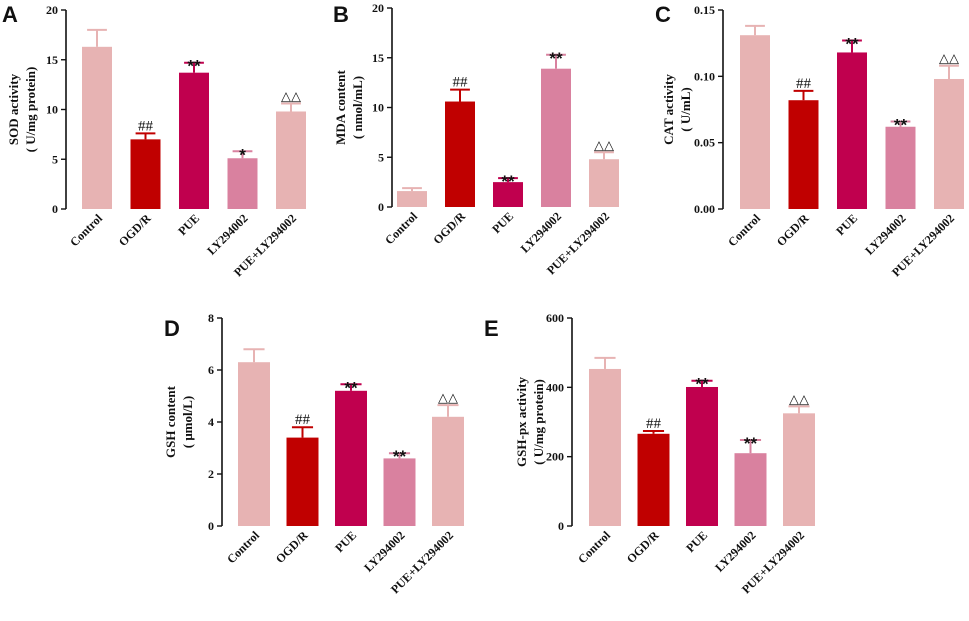 The width and height of the screenshot is (969, 621). What do you see at coordinates (381, 207) in the screenshot?
I see `panel-b-ytick-label: 0` at bounding box center [381, 207].